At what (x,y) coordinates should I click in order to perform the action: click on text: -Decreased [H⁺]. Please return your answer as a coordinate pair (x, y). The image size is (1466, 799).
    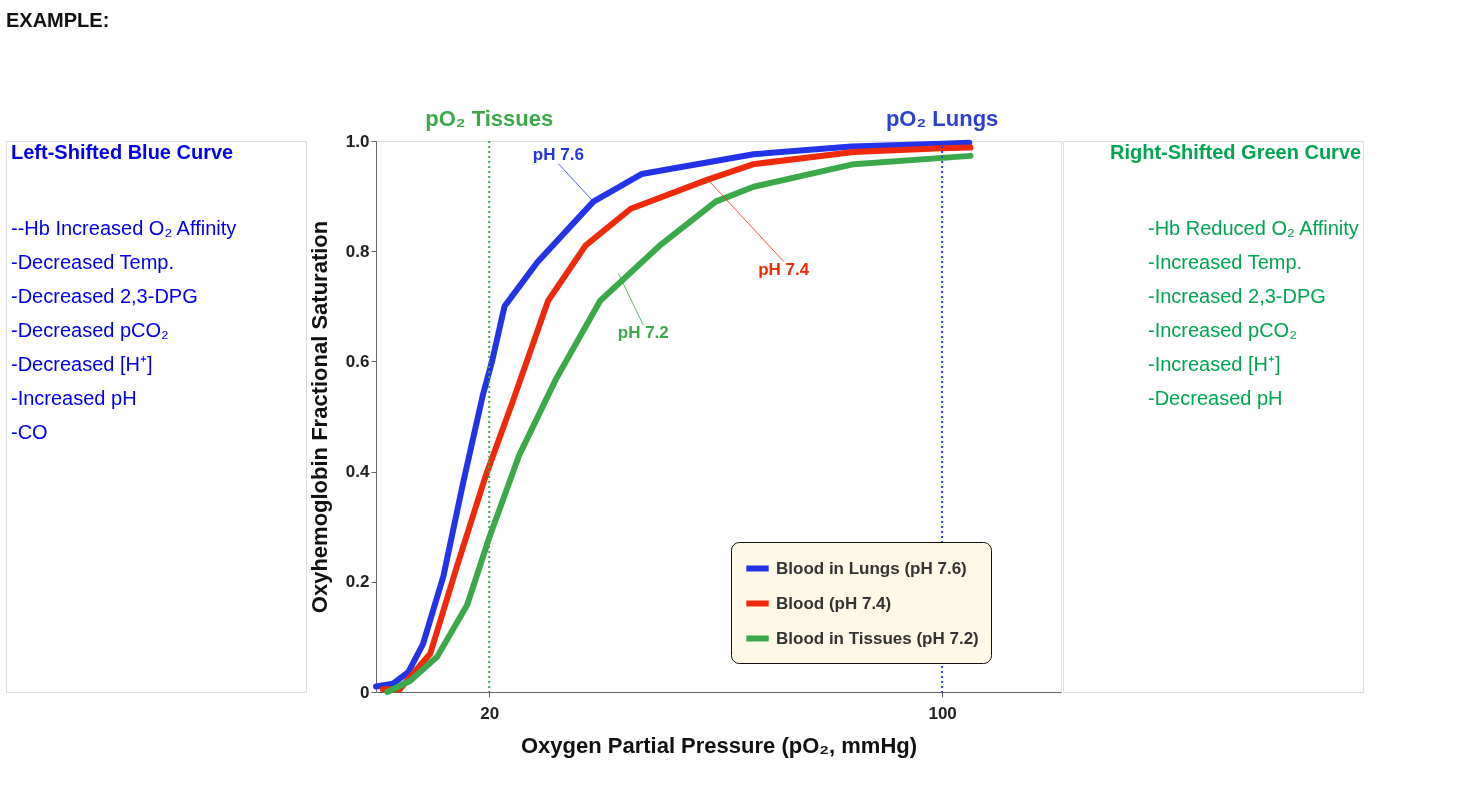
    Looking at the image, I should click on (82, 364).